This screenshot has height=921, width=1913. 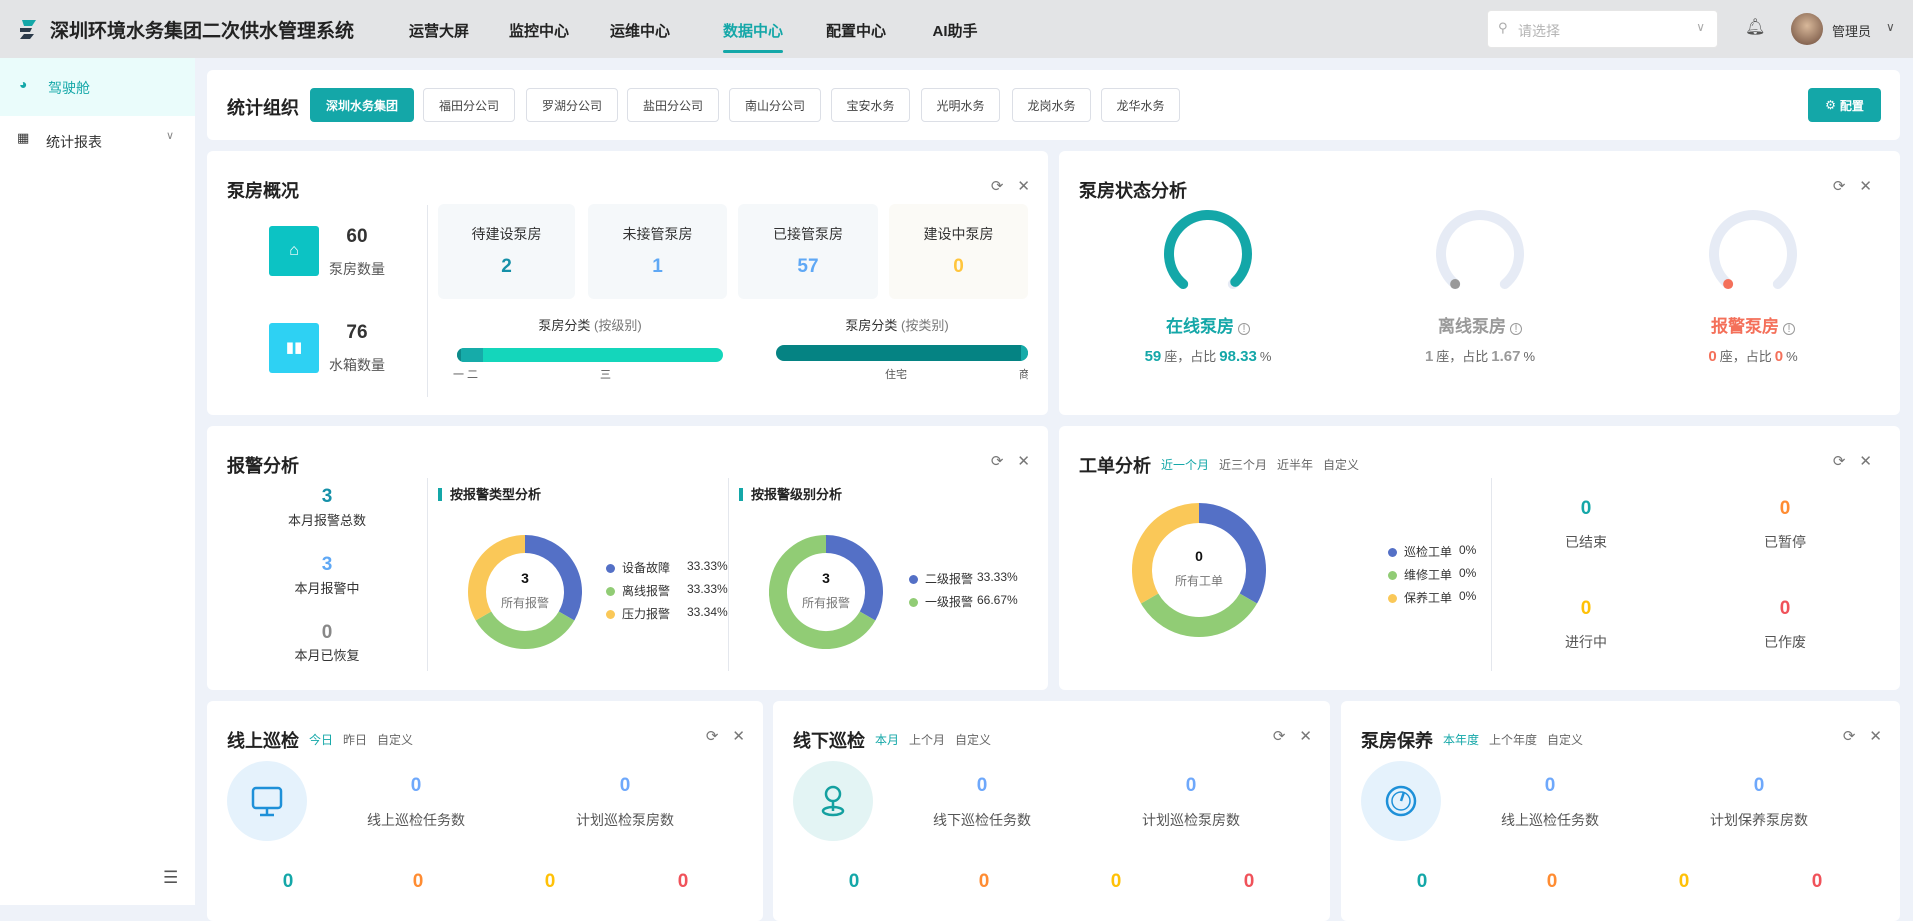 What do you see at coordinates (963, 601) in the screenshot?
I see `legend-item: 一级报警 66.67%` at bounding box center [963, 601].